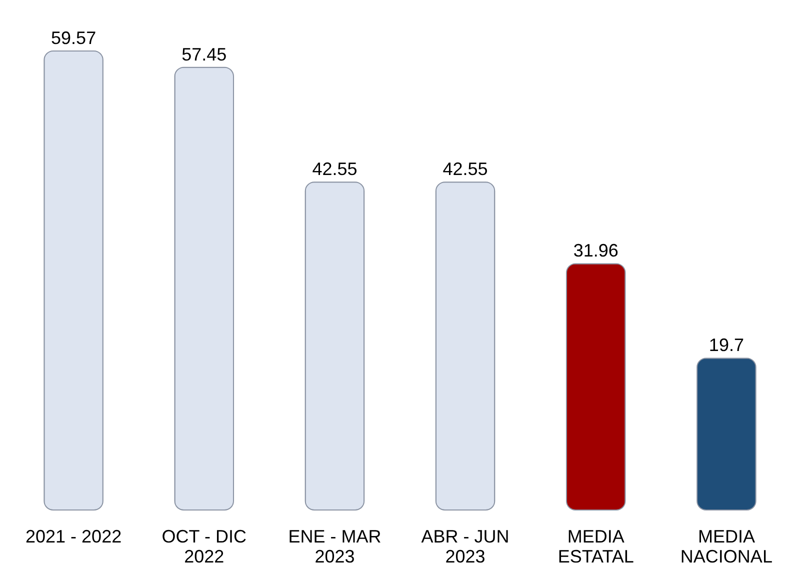  Describe the element at coordinates (73, 38) in the screenshot. I see `data-label: 59.57` at that location.